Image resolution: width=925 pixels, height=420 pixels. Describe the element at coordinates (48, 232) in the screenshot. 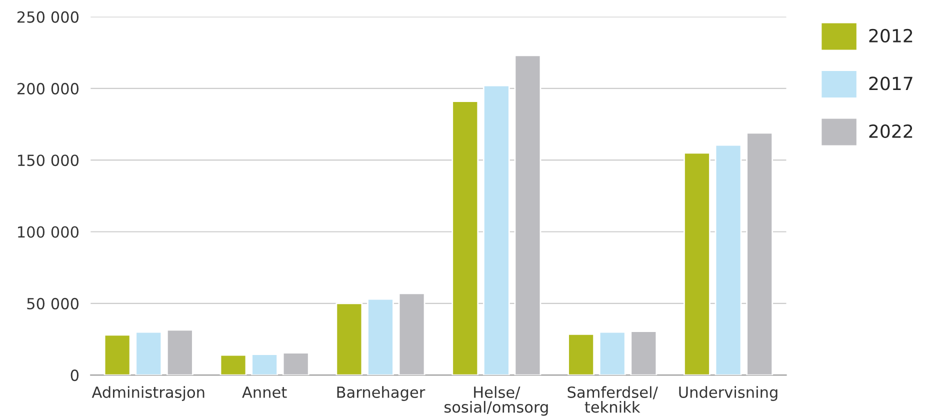

I see `y-tick-label: 100 000` at that location.